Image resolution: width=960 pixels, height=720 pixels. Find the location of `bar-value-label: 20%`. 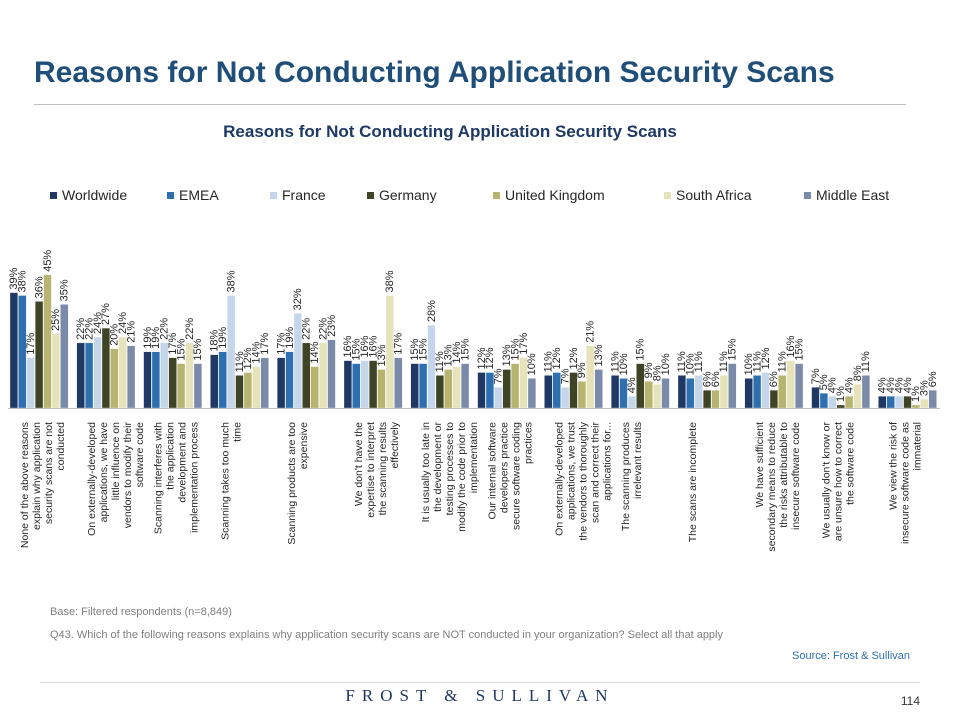

bar-value-label: 20% is located at coordinates (115, 335).